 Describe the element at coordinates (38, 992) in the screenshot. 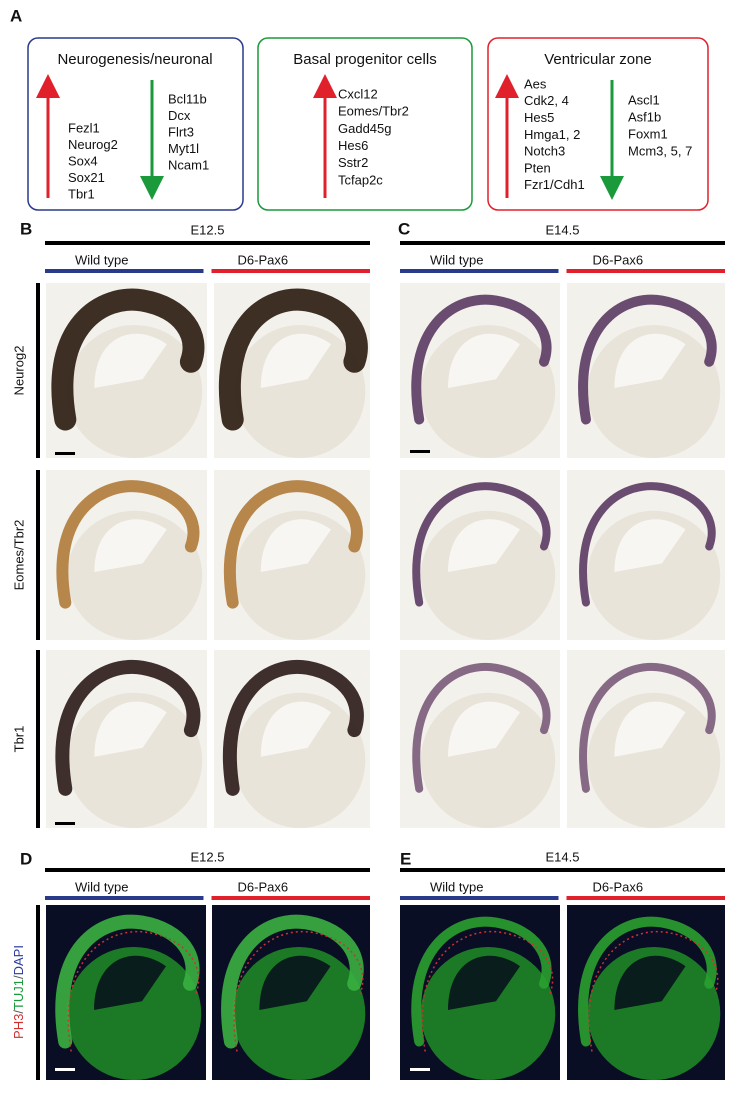

I see `row-bar` at that location.